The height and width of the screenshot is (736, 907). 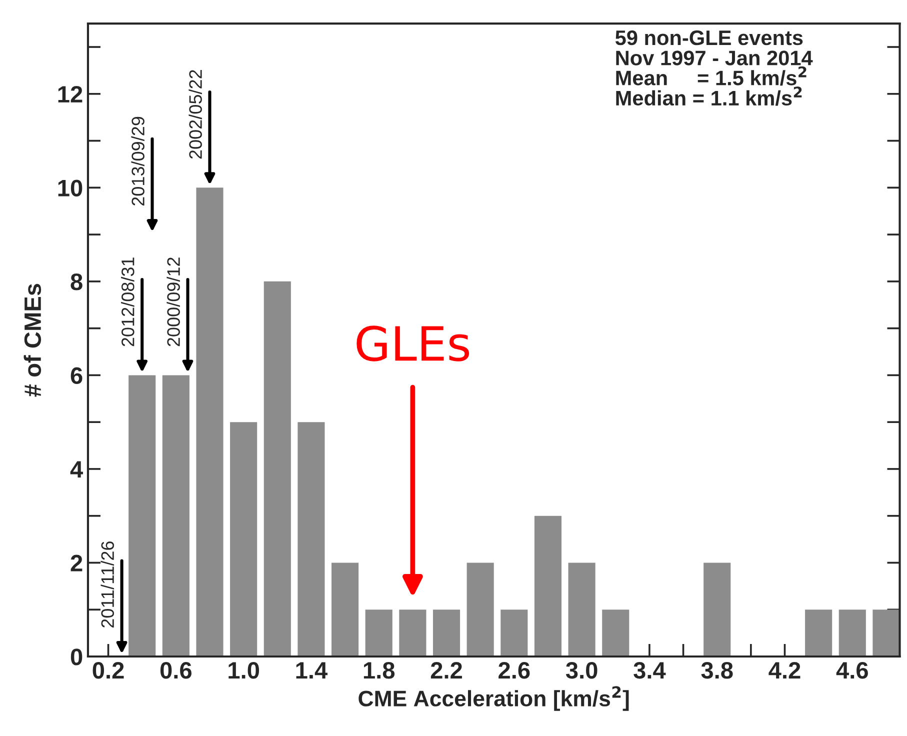 What do you see at coordinates (76, 375) in the screenshot?
I see `y-tick-label: 6` at bounding box center [76, 375].